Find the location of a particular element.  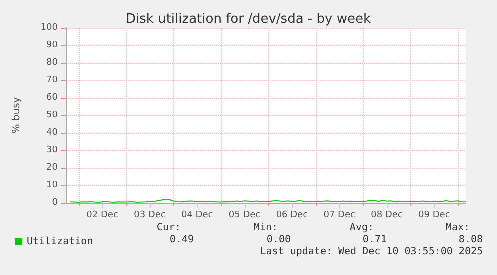

legend-label: Utilization is located at coordinates (60, 242).